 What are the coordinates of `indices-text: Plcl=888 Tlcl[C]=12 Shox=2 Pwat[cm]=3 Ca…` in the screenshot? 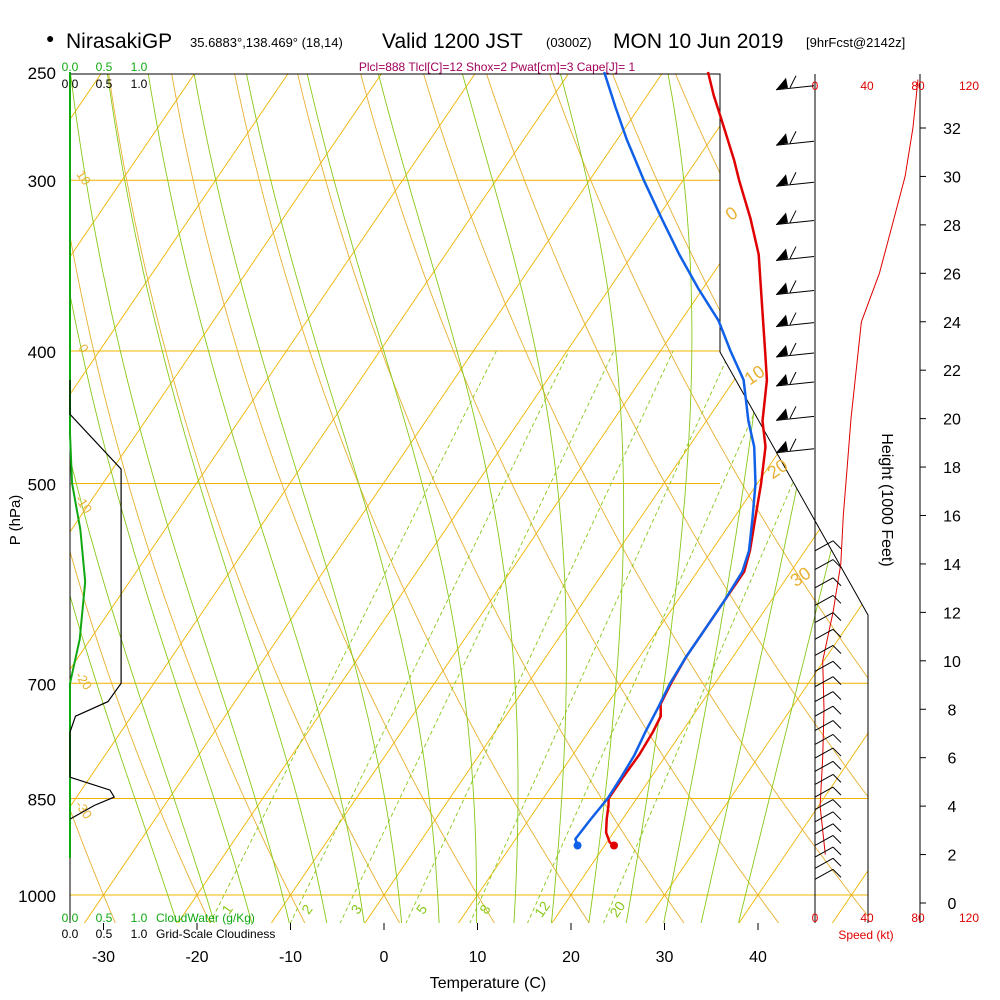 It's located at (497, 67).